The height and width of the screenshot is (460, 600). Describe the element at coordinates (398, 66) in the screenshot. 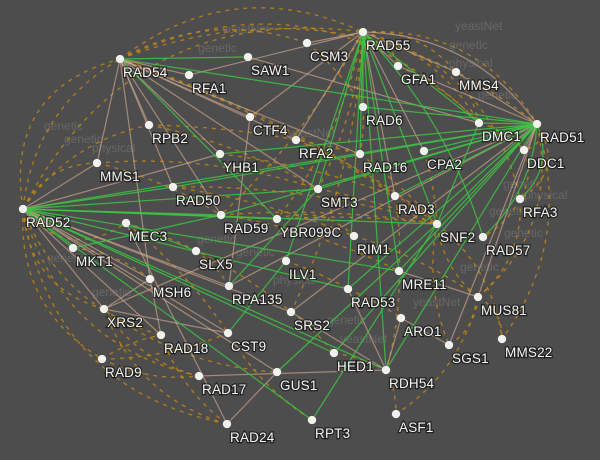

I see `node-gfa1` at that location.